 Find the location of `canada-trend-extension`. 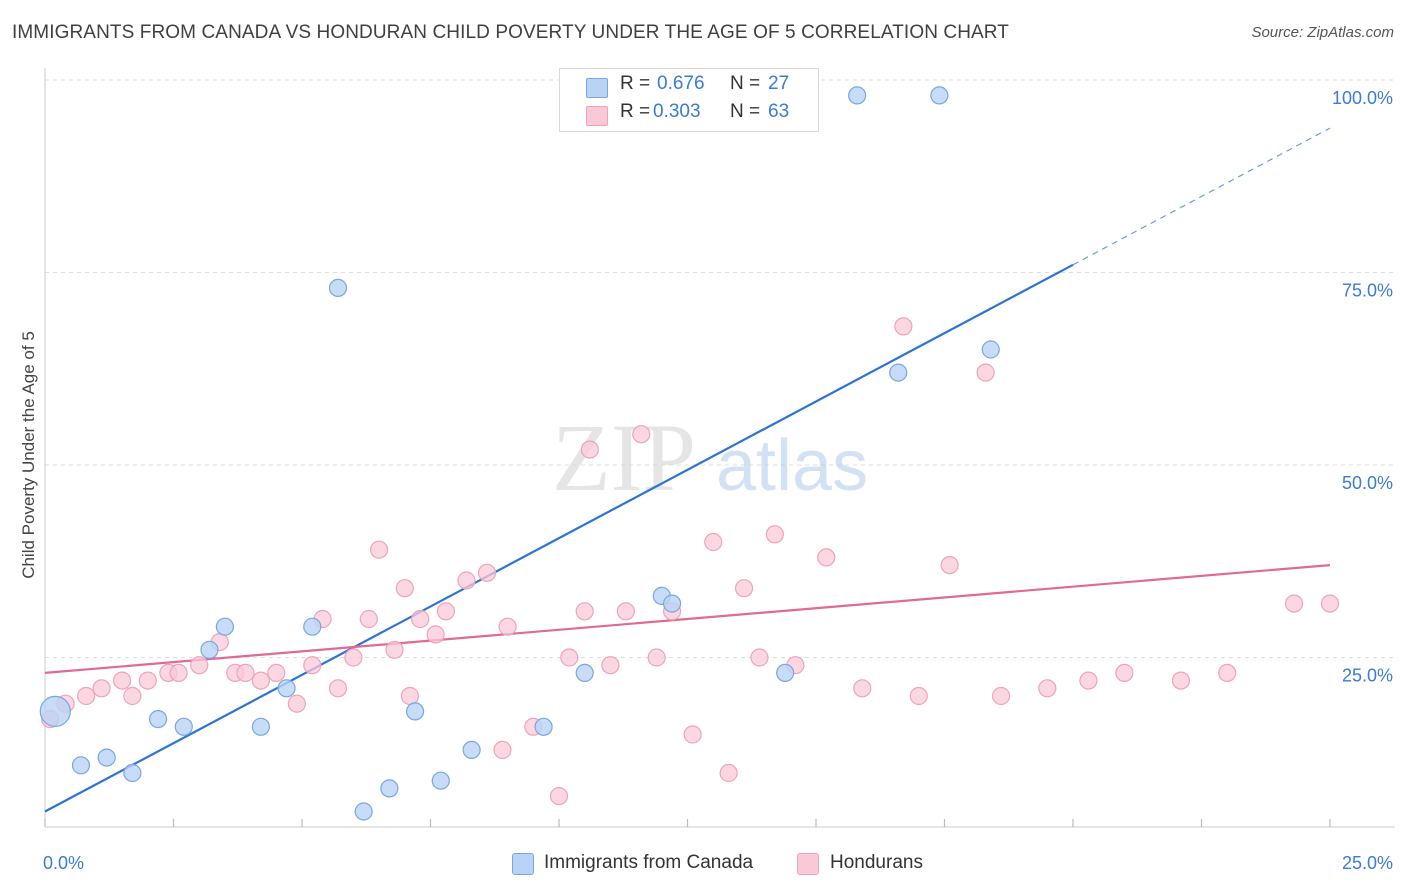

canada-trend-extension is located at coordinates (1201, 196).